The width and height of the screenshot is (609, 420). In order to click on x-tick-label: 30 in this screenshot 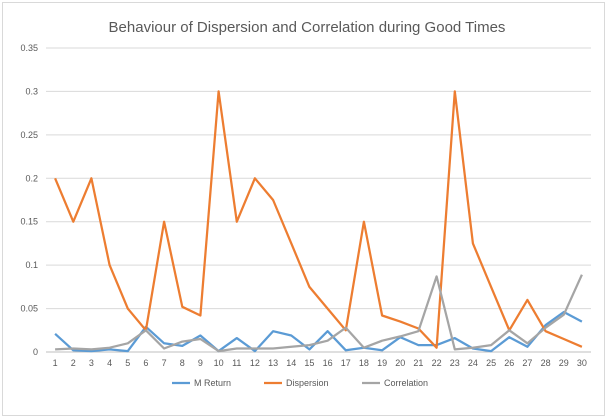, I will do `click(582, 363)`.